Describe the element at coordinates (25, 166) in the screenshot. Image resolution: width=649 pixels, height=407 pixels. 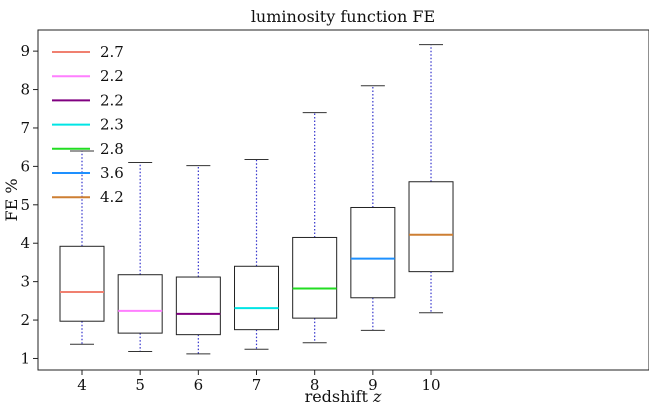
I see `y-tick-label: 6` at that location.